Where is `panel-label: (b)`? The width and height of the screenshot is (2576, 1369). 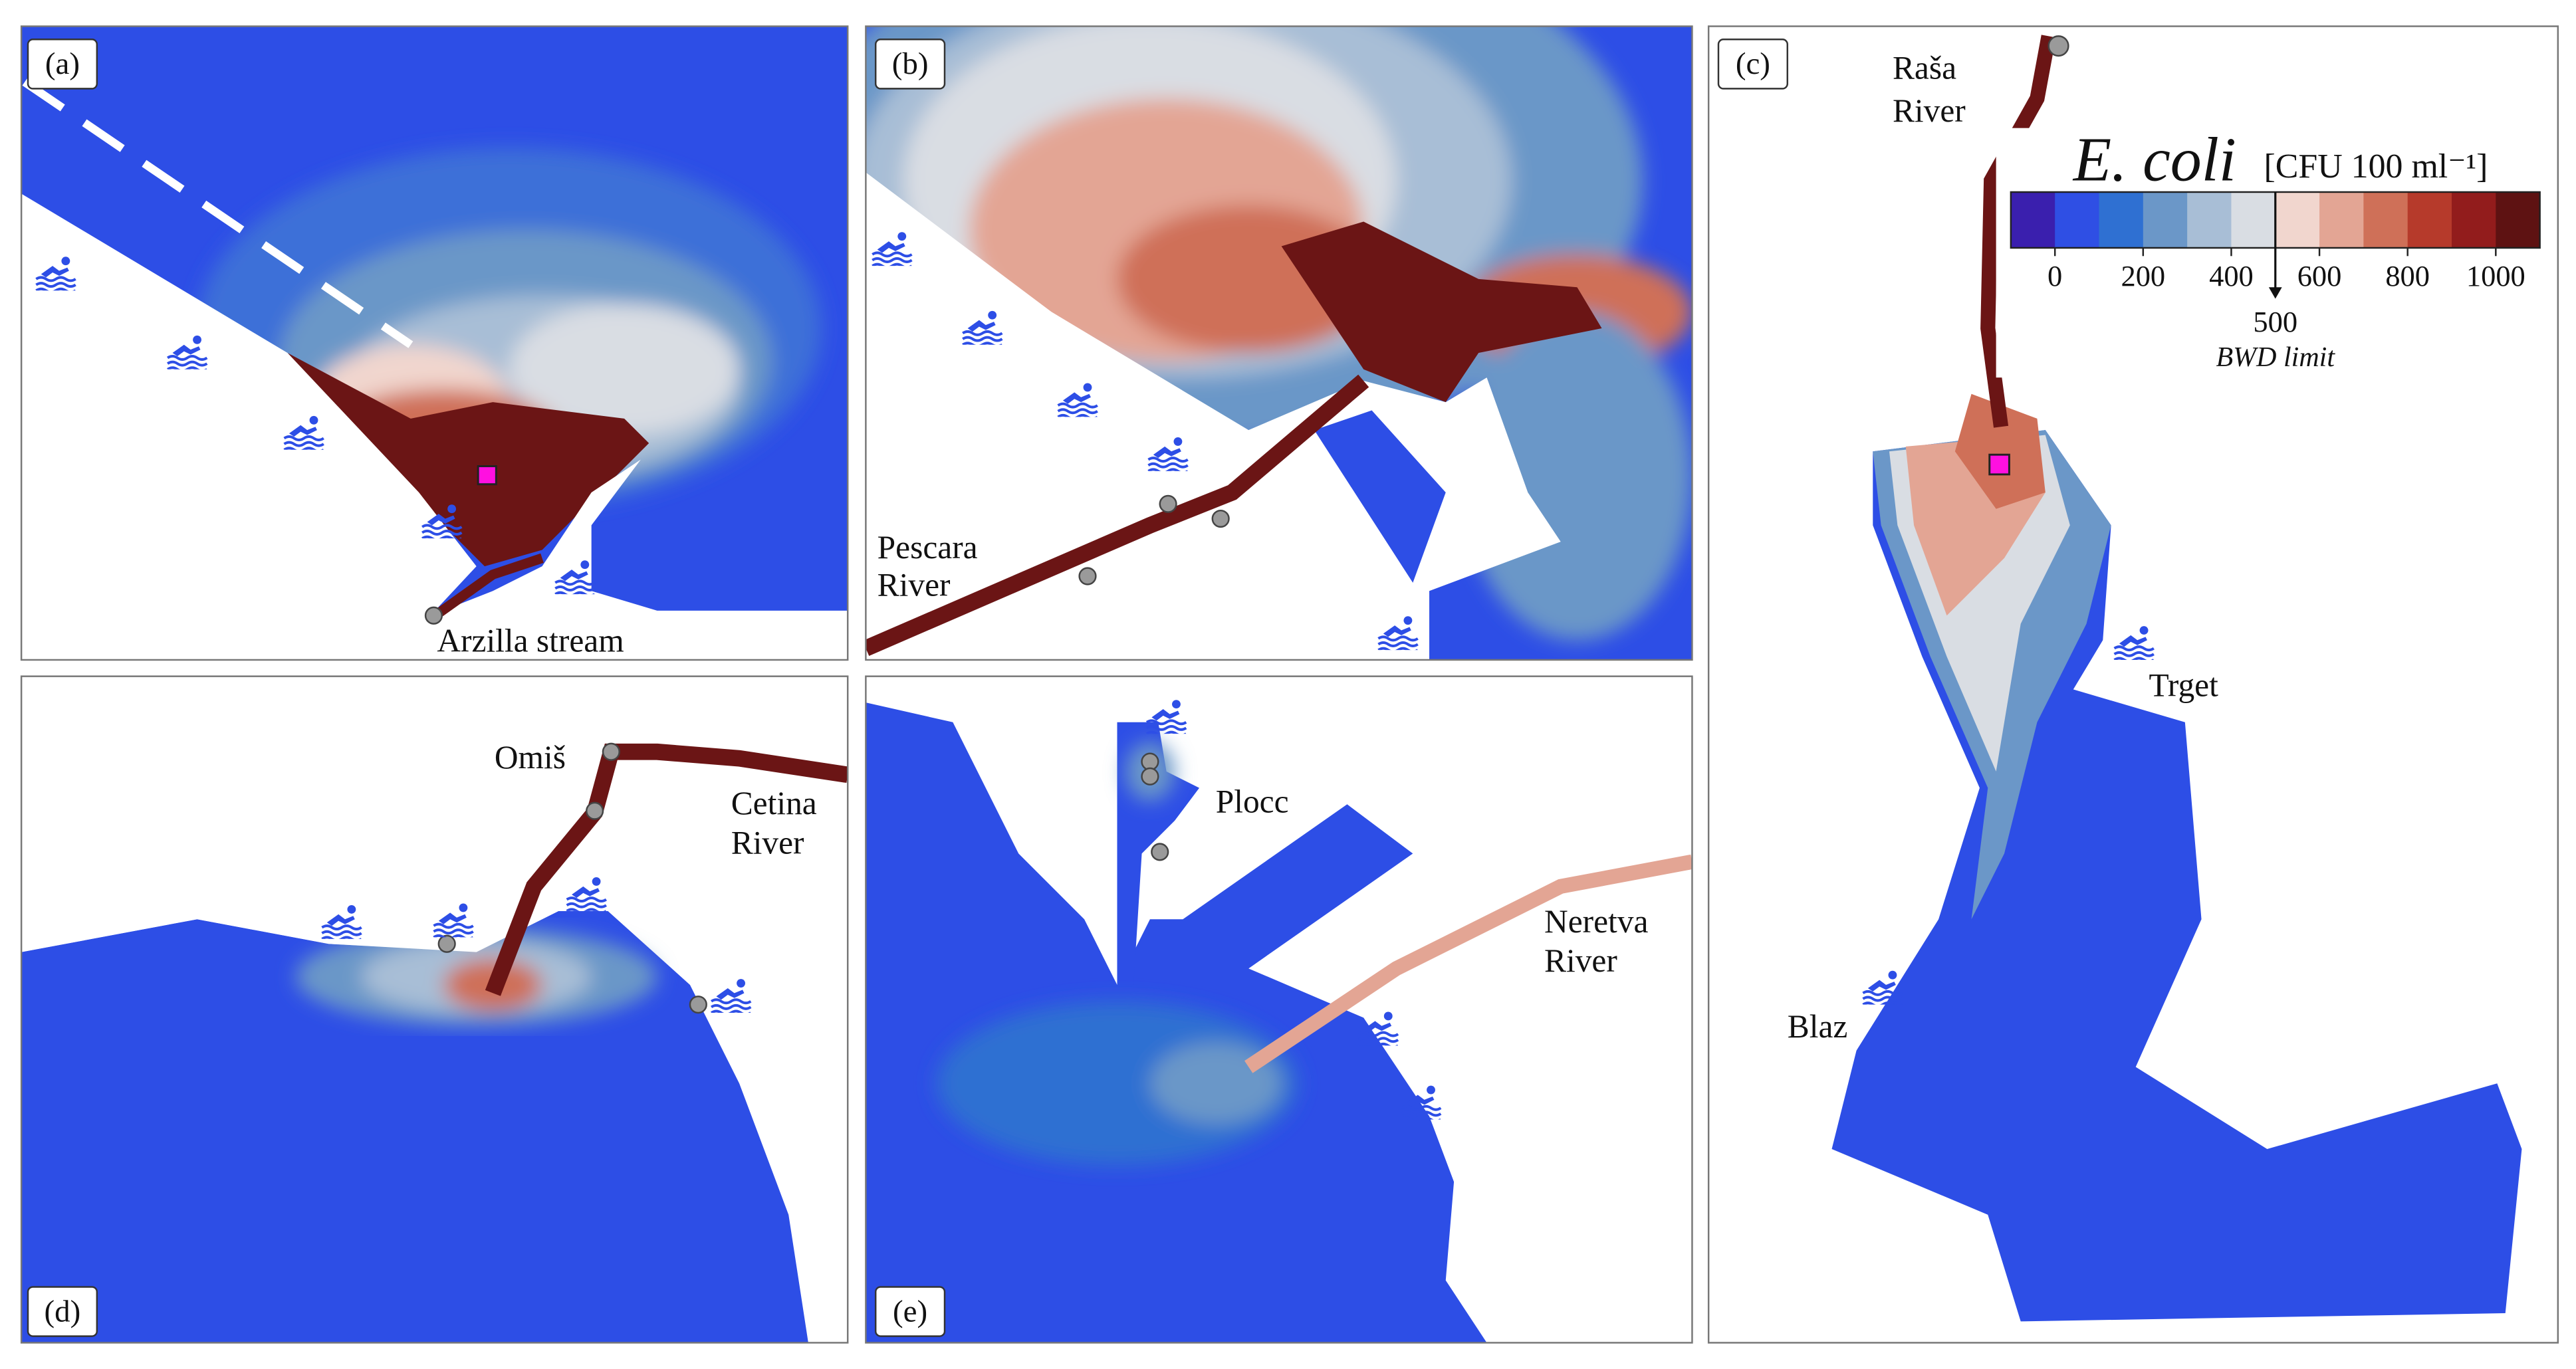 panel-label: (b) is located at coordinates (910, 64).